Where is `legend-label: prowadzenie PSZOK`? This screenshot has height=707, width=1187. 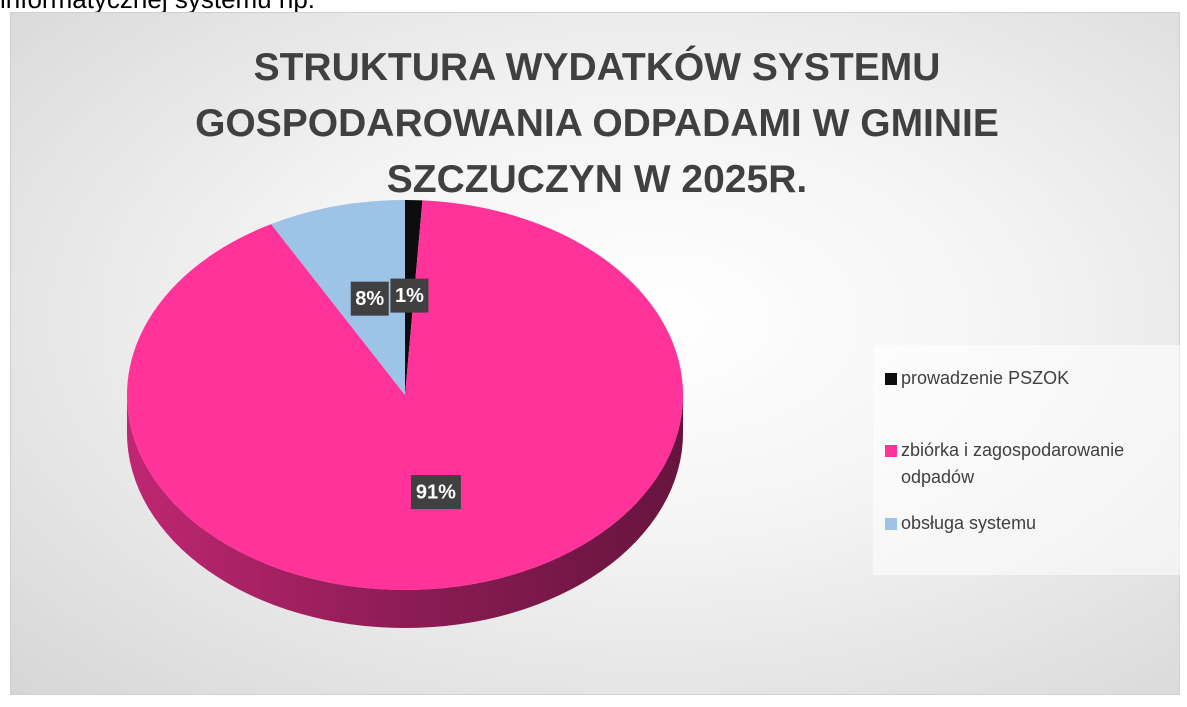
legend-label: prowadzenie PSZOK is located at coordinates (985, 378).